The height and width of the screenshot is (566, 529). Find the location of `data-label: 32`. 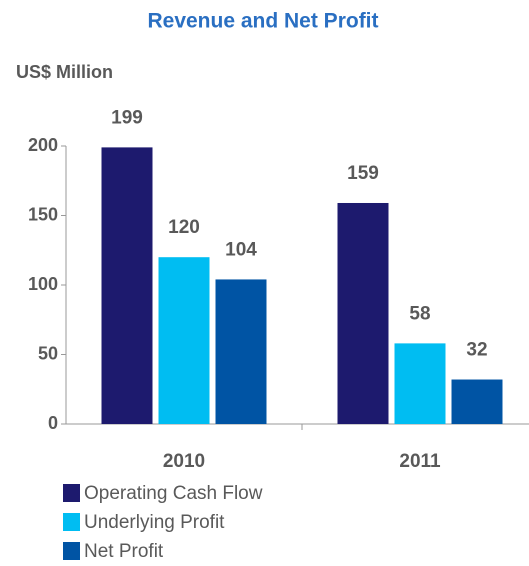

data-label: 32 is located at coordinates (476, 350).